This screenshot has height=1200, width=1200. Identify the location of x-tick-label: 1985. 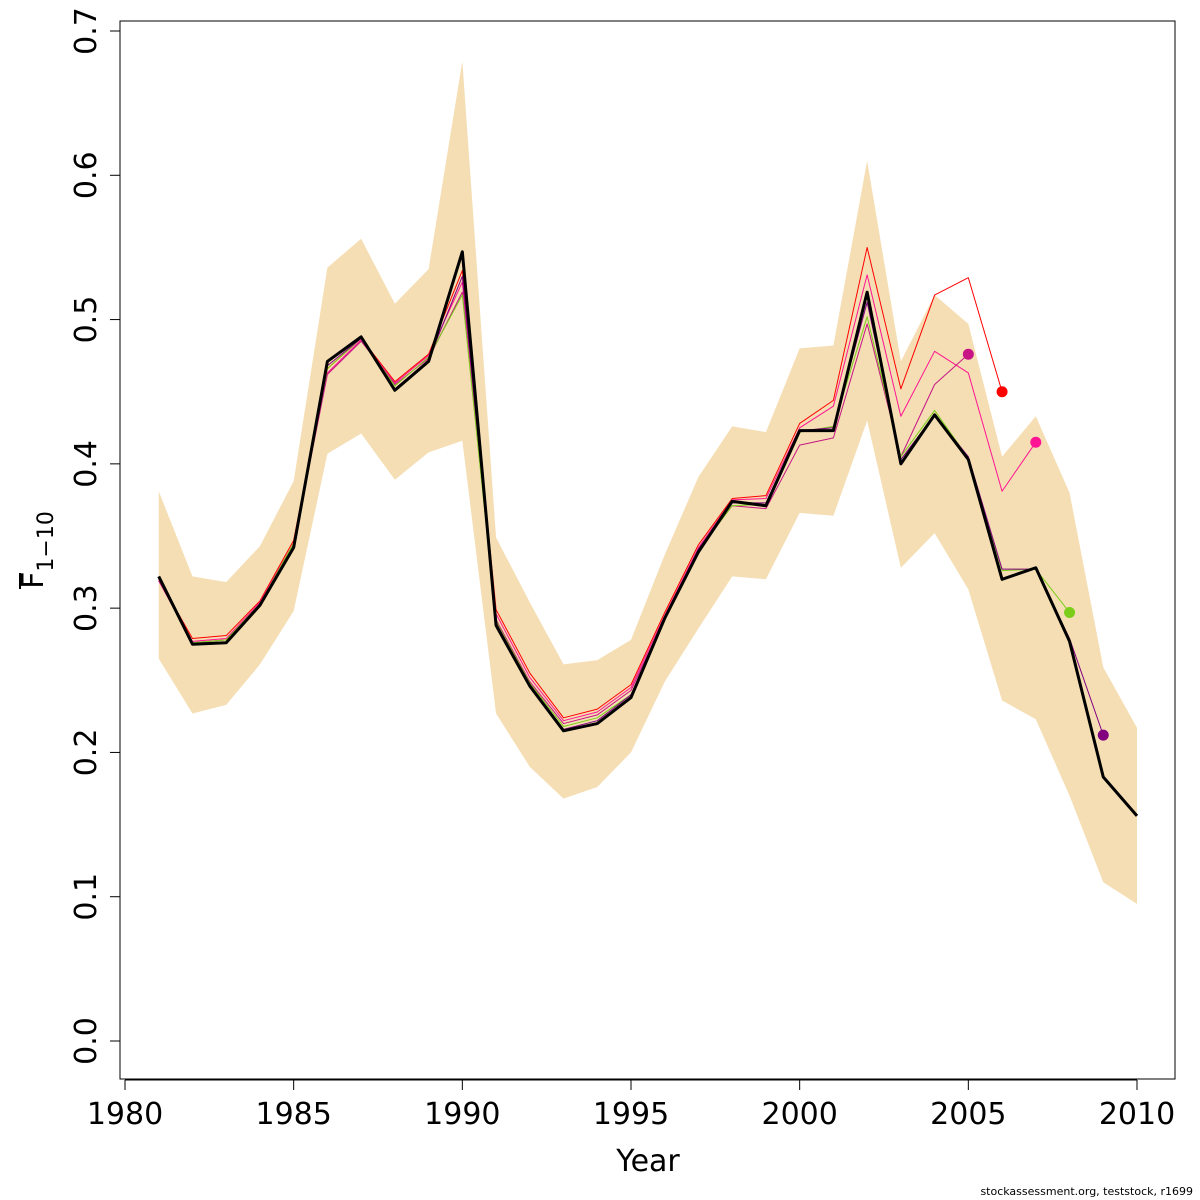
(293, 1114).